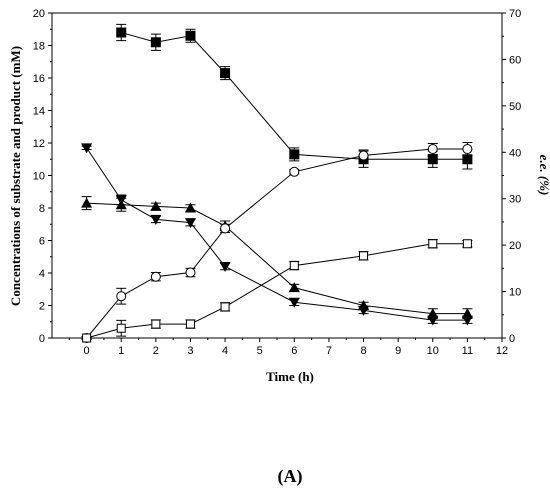 Image resolution: width=550 pixels, height=492 pixels. Describe the element at coordinates (190, 351) in the screenshot. I see `x-tick-label: 3` at that location.